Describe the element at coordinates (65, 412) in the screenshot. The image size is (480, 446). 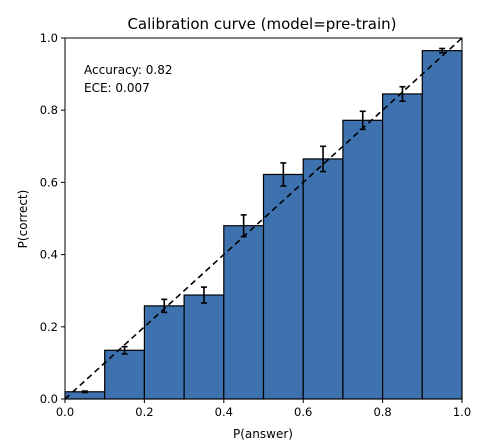
I see `x-tick-label: 0.0` at that location.